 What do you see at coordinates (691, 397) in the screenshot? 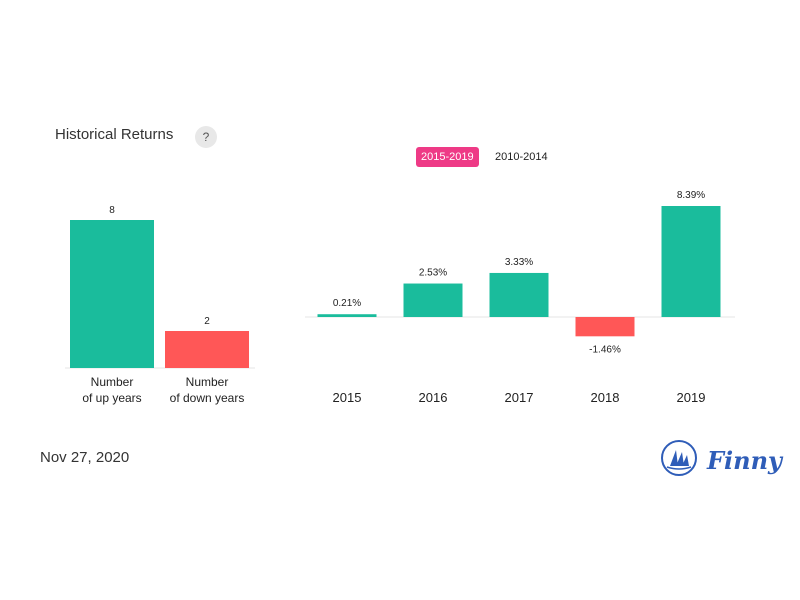
I see `tick-label: 2019` at bounding box center [691, 397].